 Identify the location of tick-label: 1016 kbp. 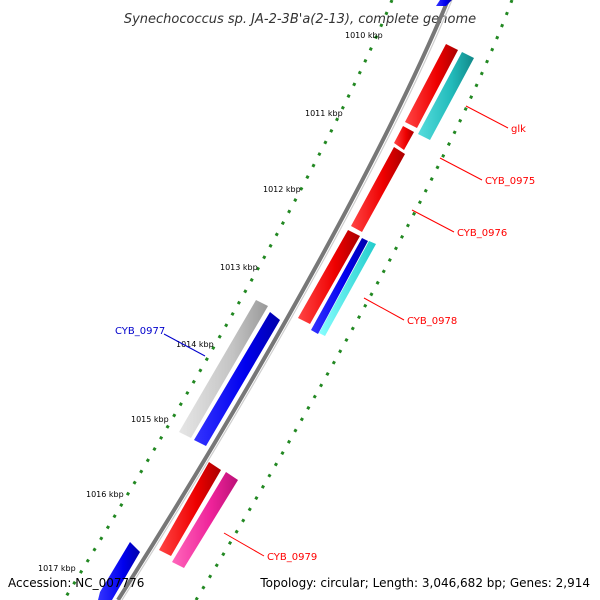
(105, 494).